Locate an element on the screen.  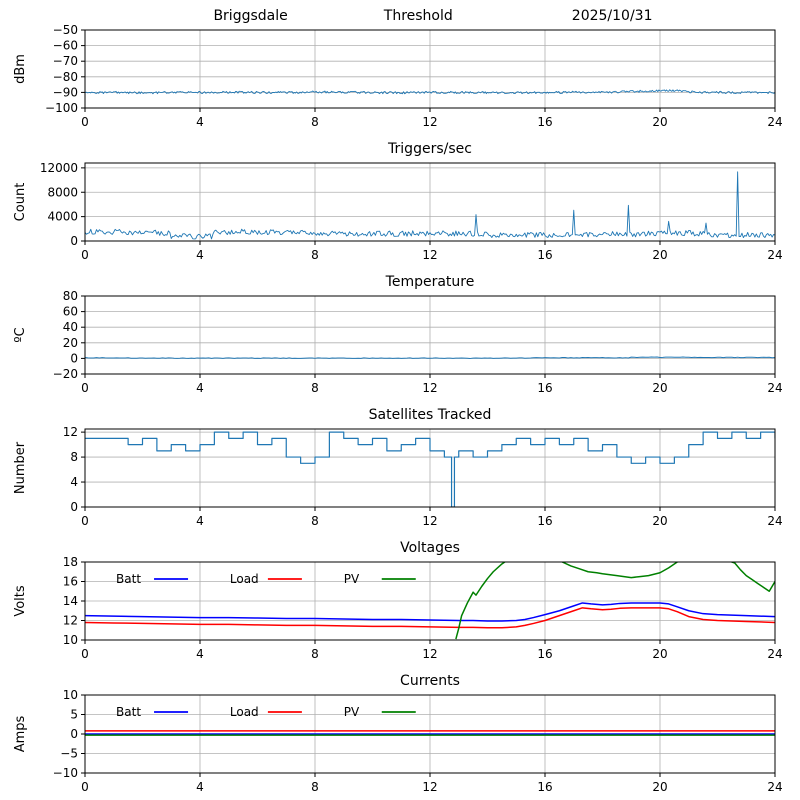
y-tick-label: −5 is located at coordinates (69, 754).